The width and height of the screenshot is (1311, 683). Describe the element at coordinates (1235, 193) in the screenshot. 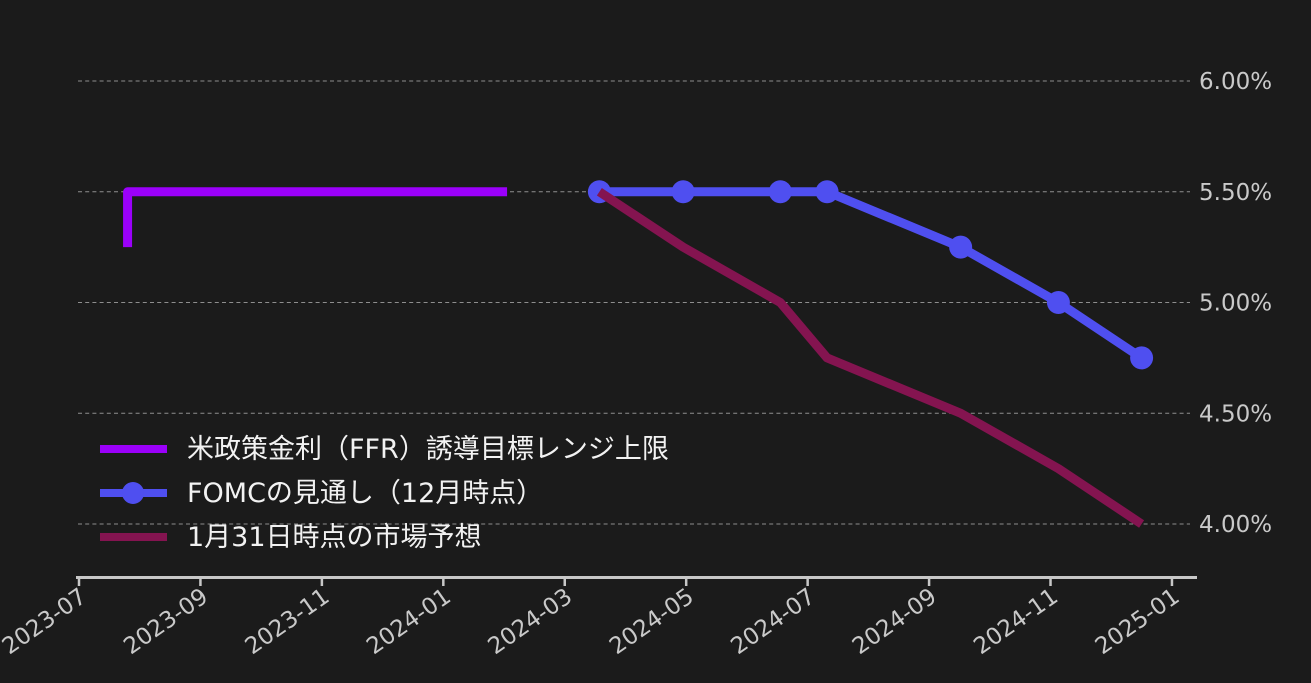

I see `y-tick-label: 5.50%` at that location.